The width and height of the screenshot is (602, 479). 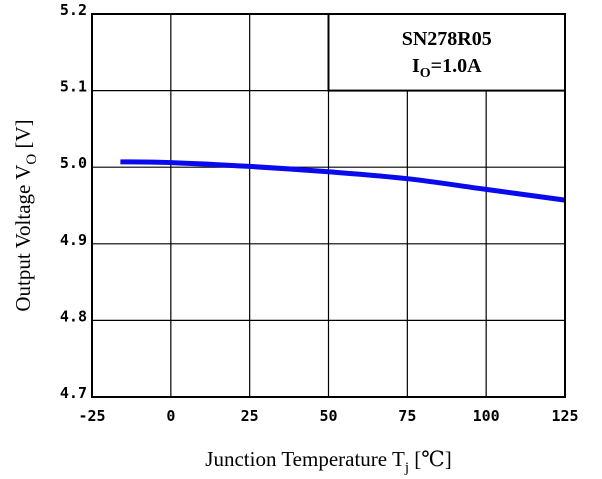 I want to click on legend-title: SN278R05, so click(x=447, y=39).